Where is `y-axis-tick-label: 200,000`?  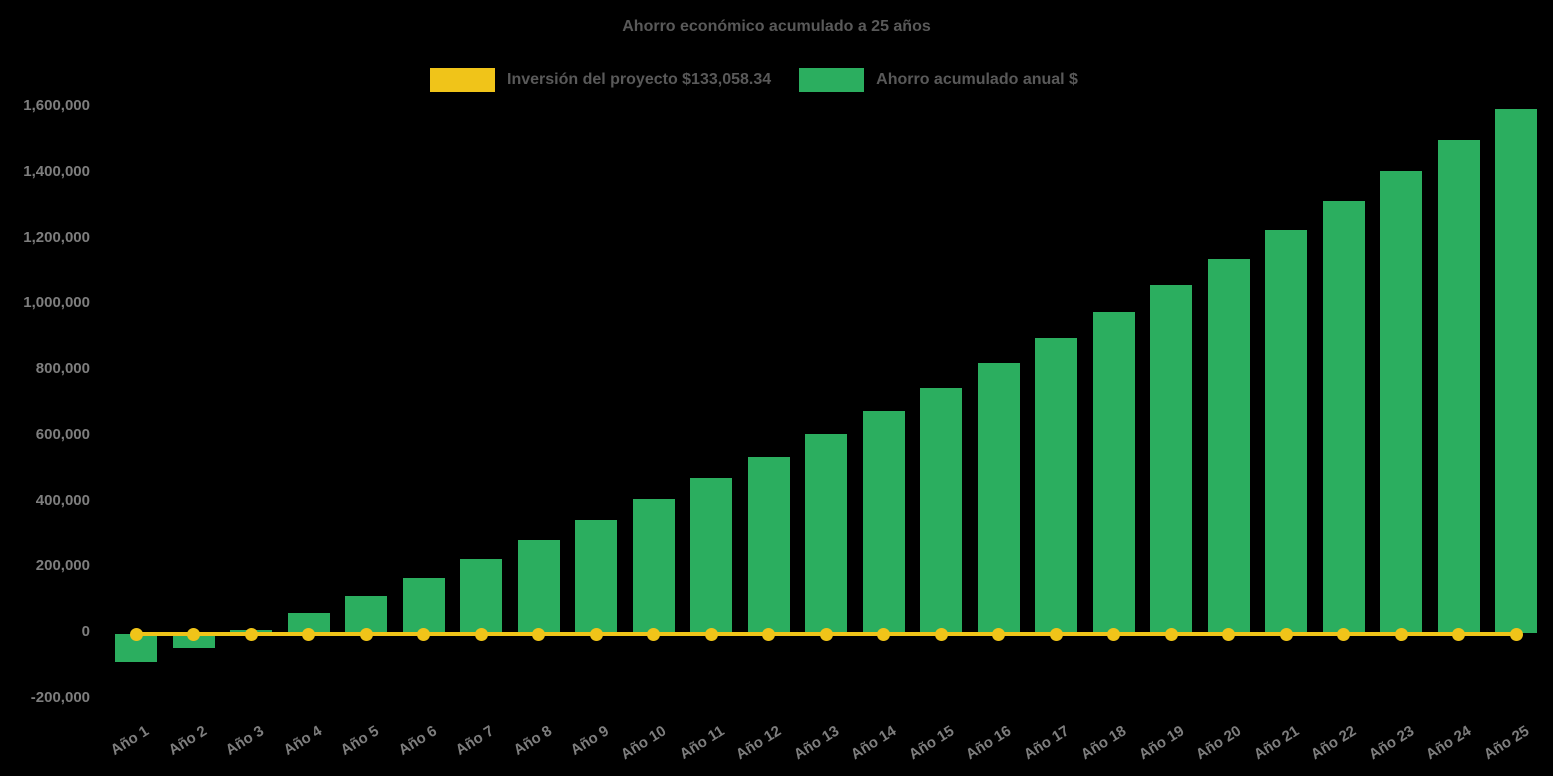 y-axis-tick-label: 200,000 is located at coordinates (62, 566).